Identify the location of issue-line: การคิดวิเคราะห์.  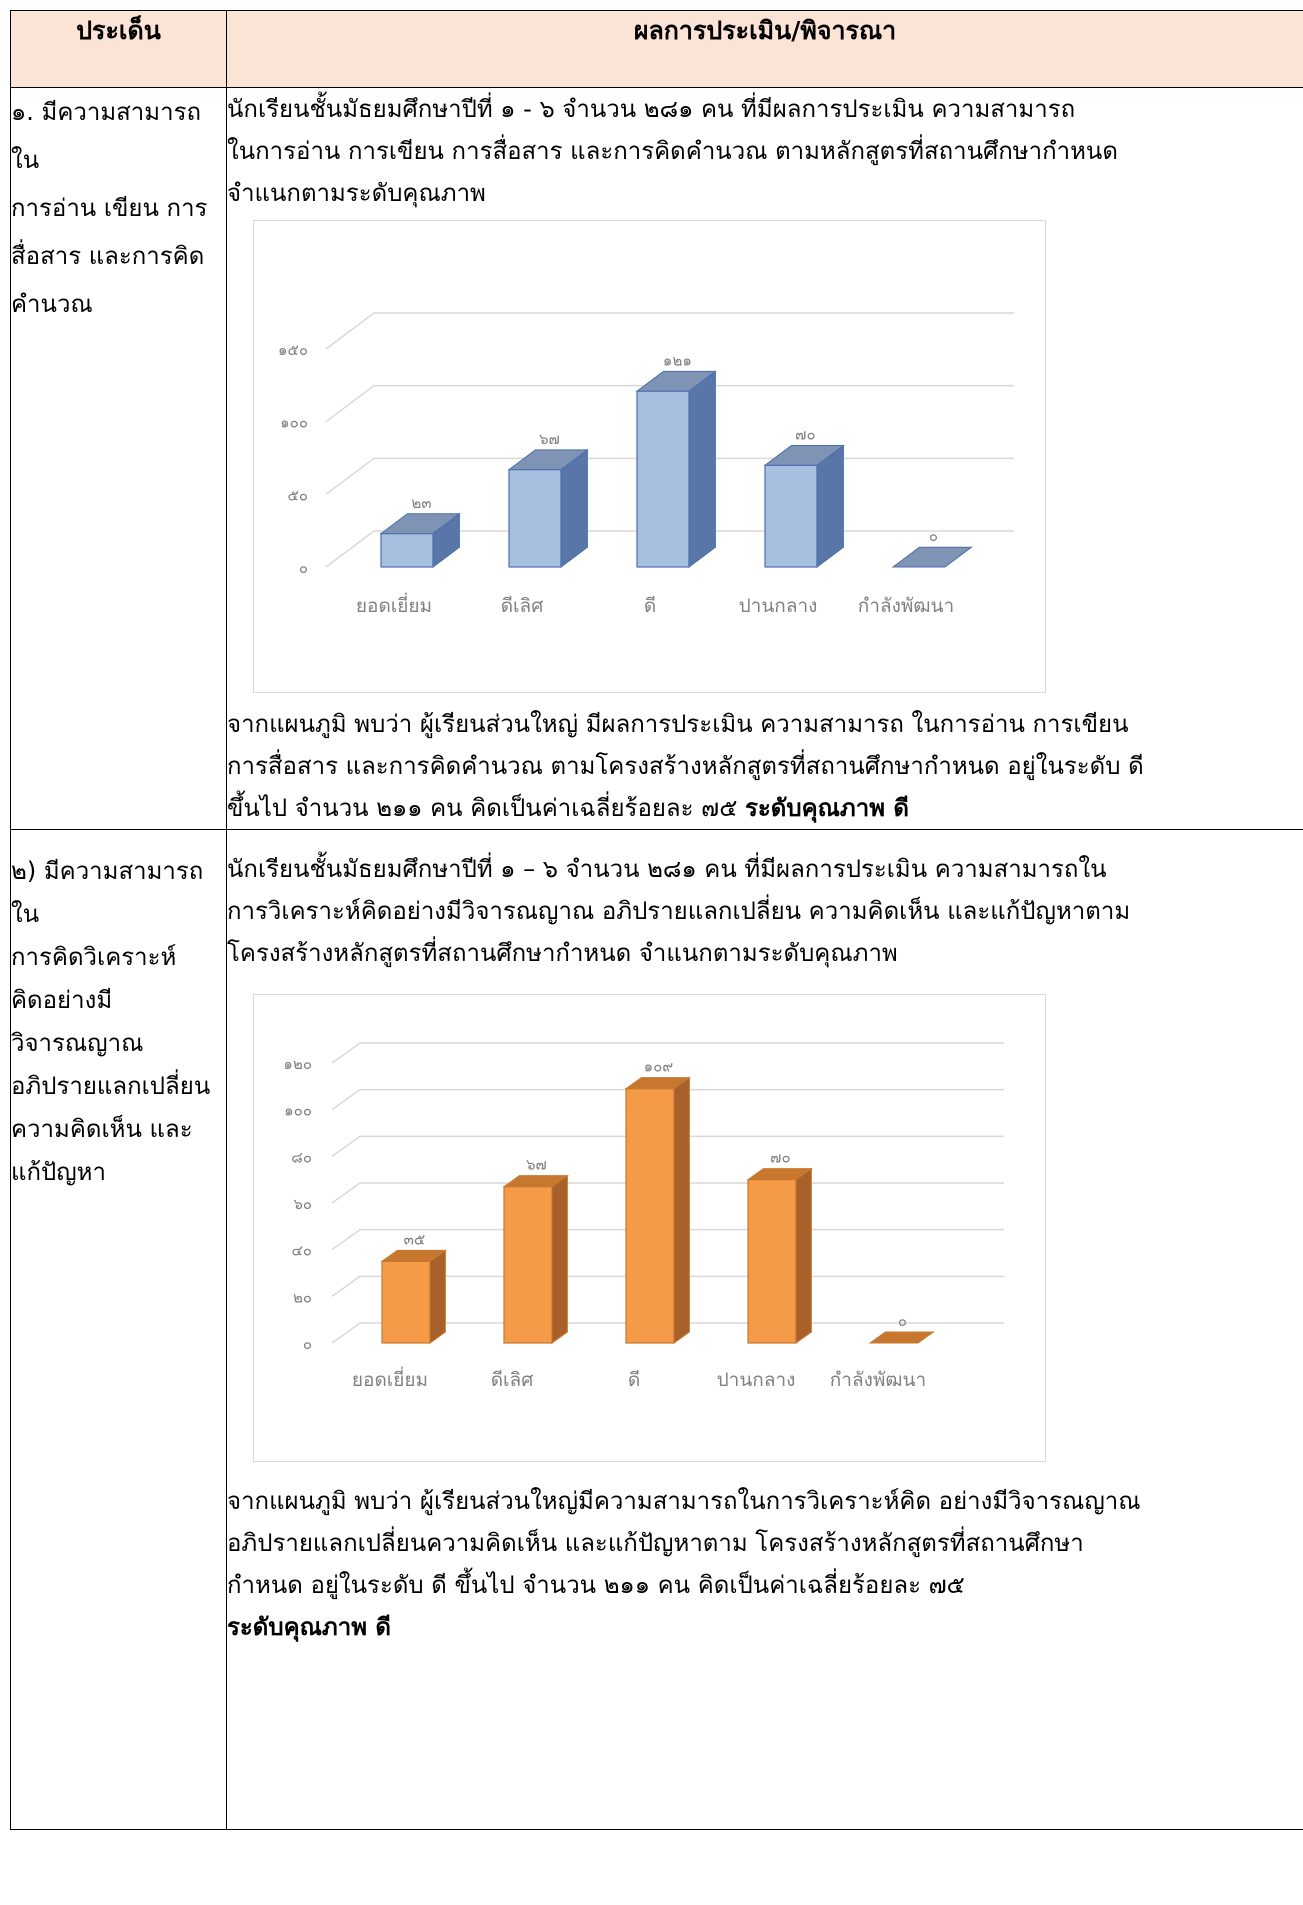
(94, 957).